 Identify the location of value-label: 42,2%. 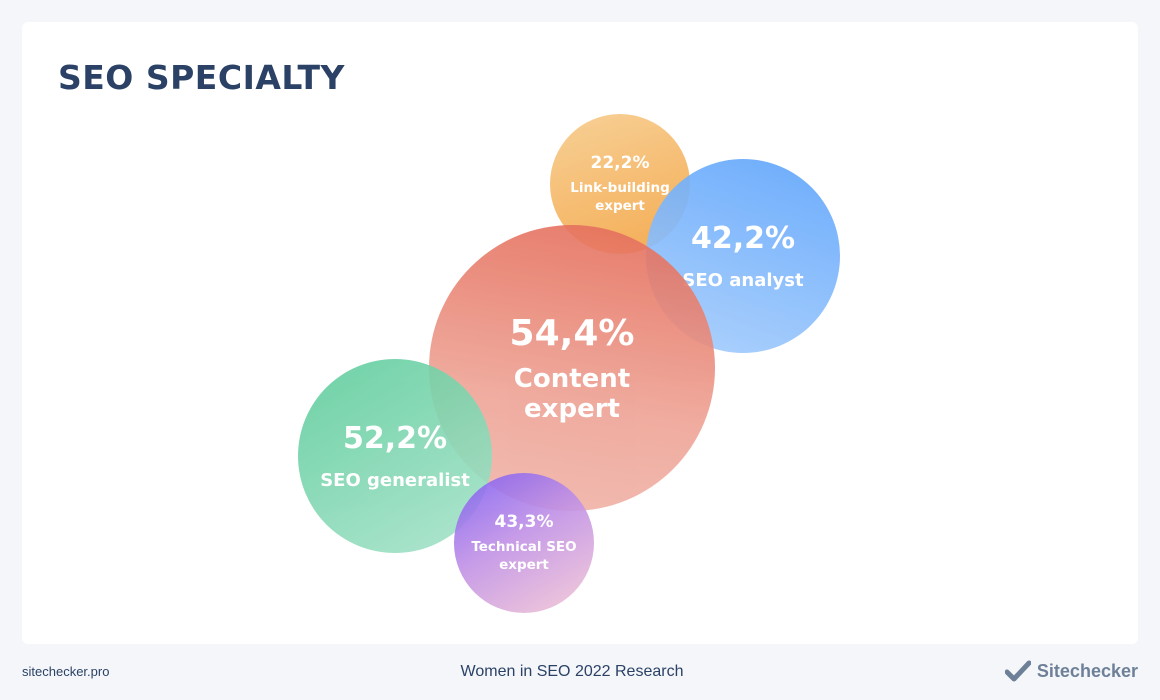
(743, 238).